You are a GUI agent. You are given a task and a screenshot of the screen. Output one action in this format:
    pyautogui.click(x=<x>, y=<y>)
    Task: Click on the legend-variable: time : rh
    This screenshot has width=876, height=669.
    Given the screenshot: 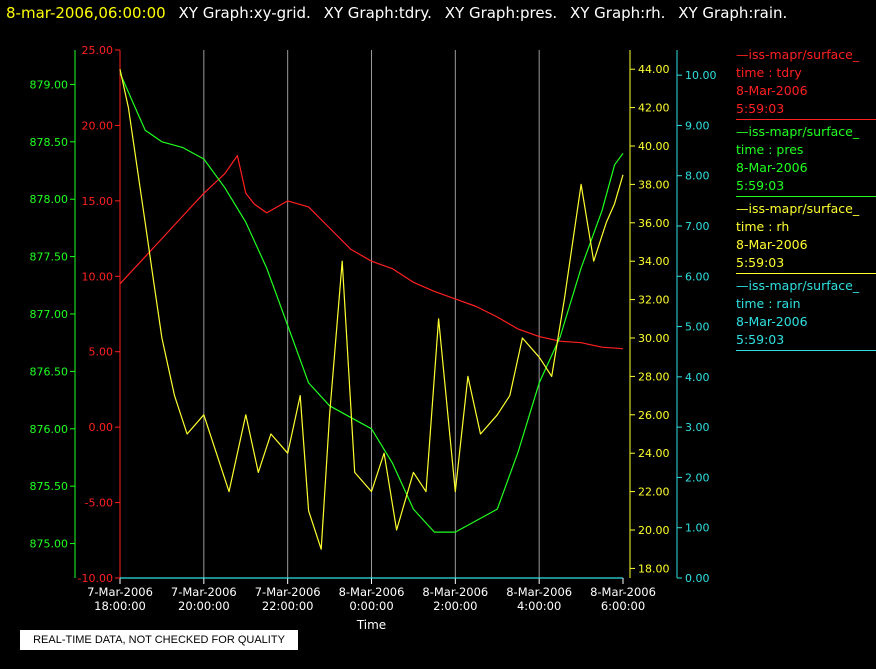 What is the action you would take?
    pyautogui.click(x=763, y=226)
    